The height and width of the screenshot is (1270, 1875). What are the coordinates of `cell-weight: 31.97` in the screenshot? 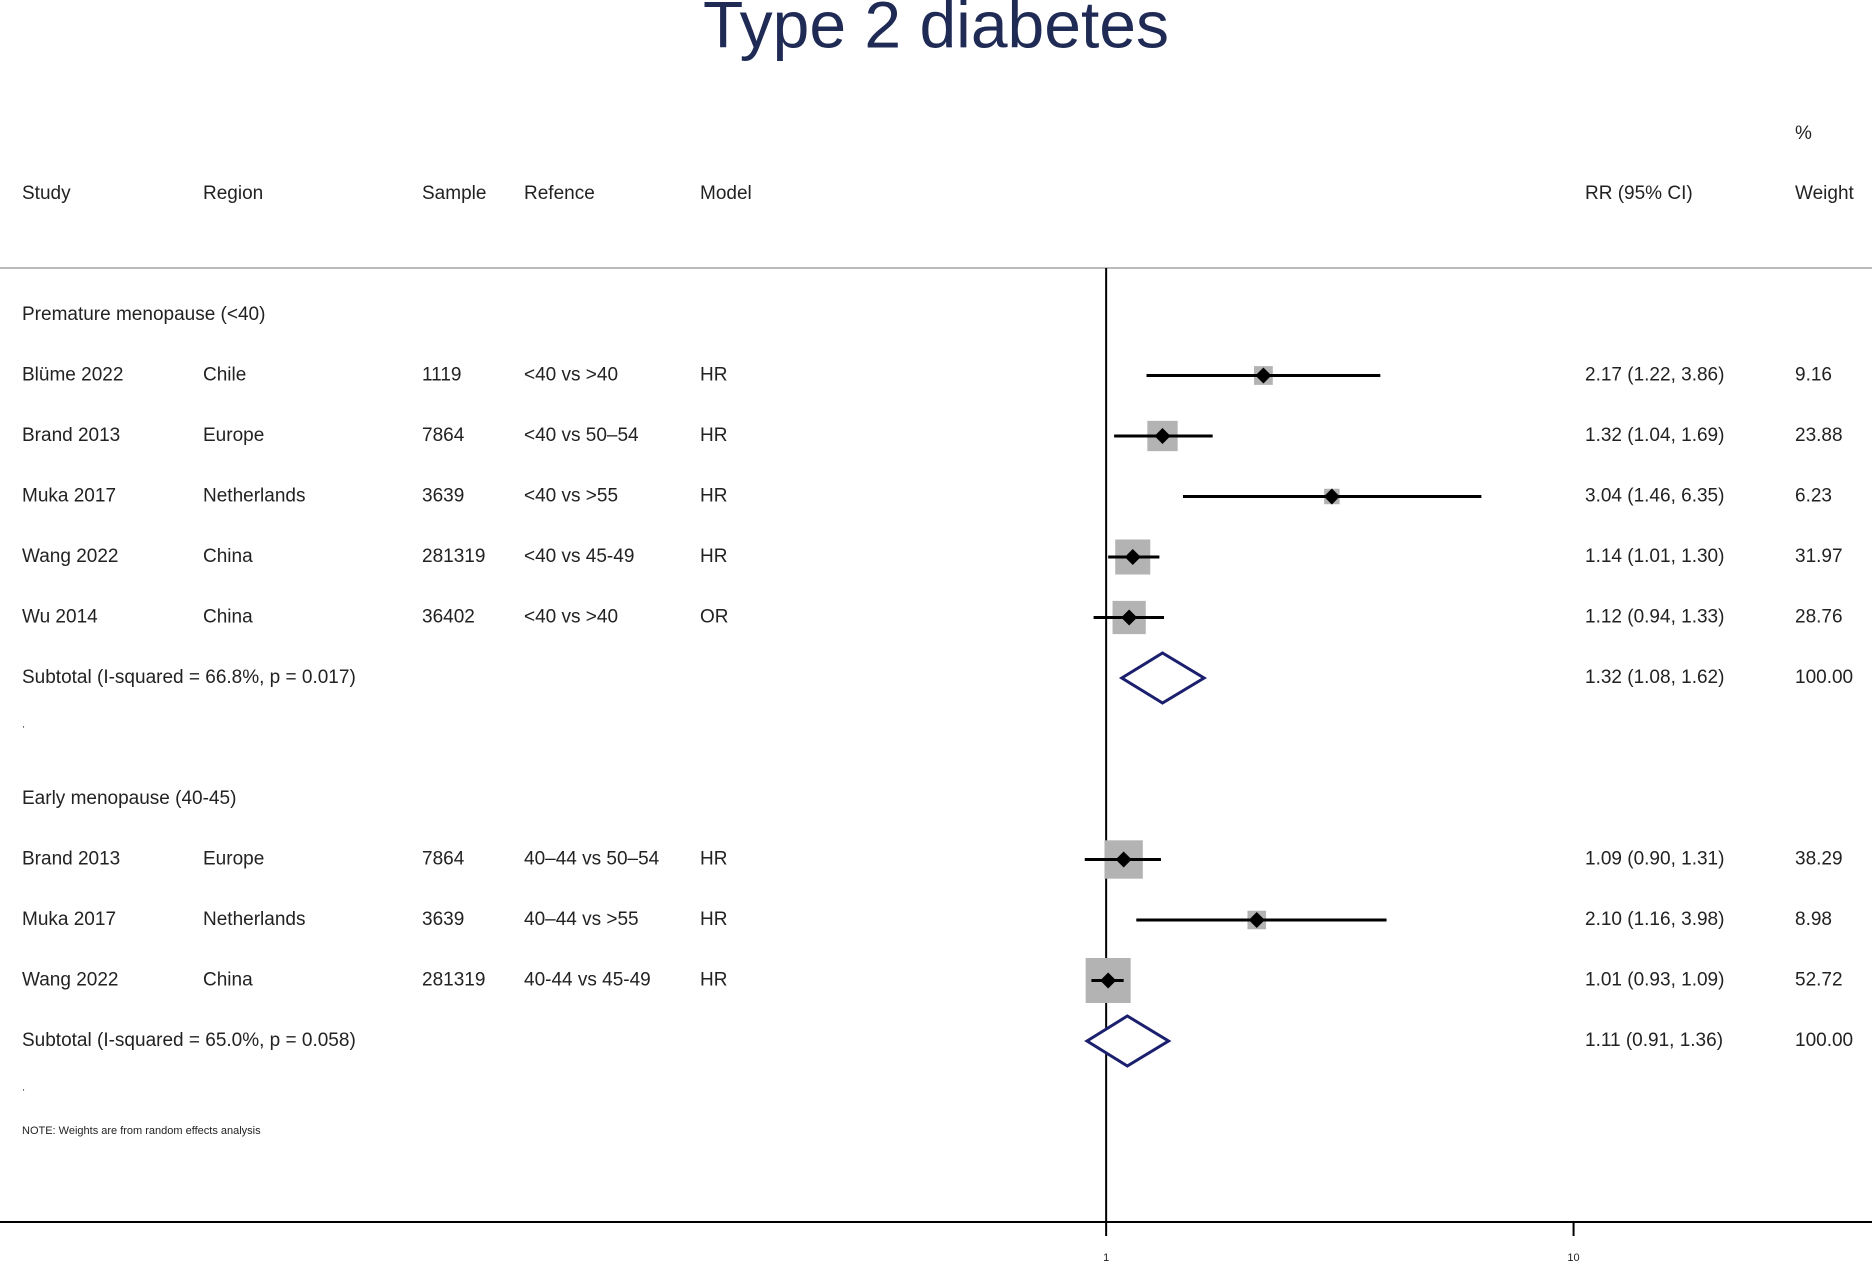 It's located at (1819, 556).